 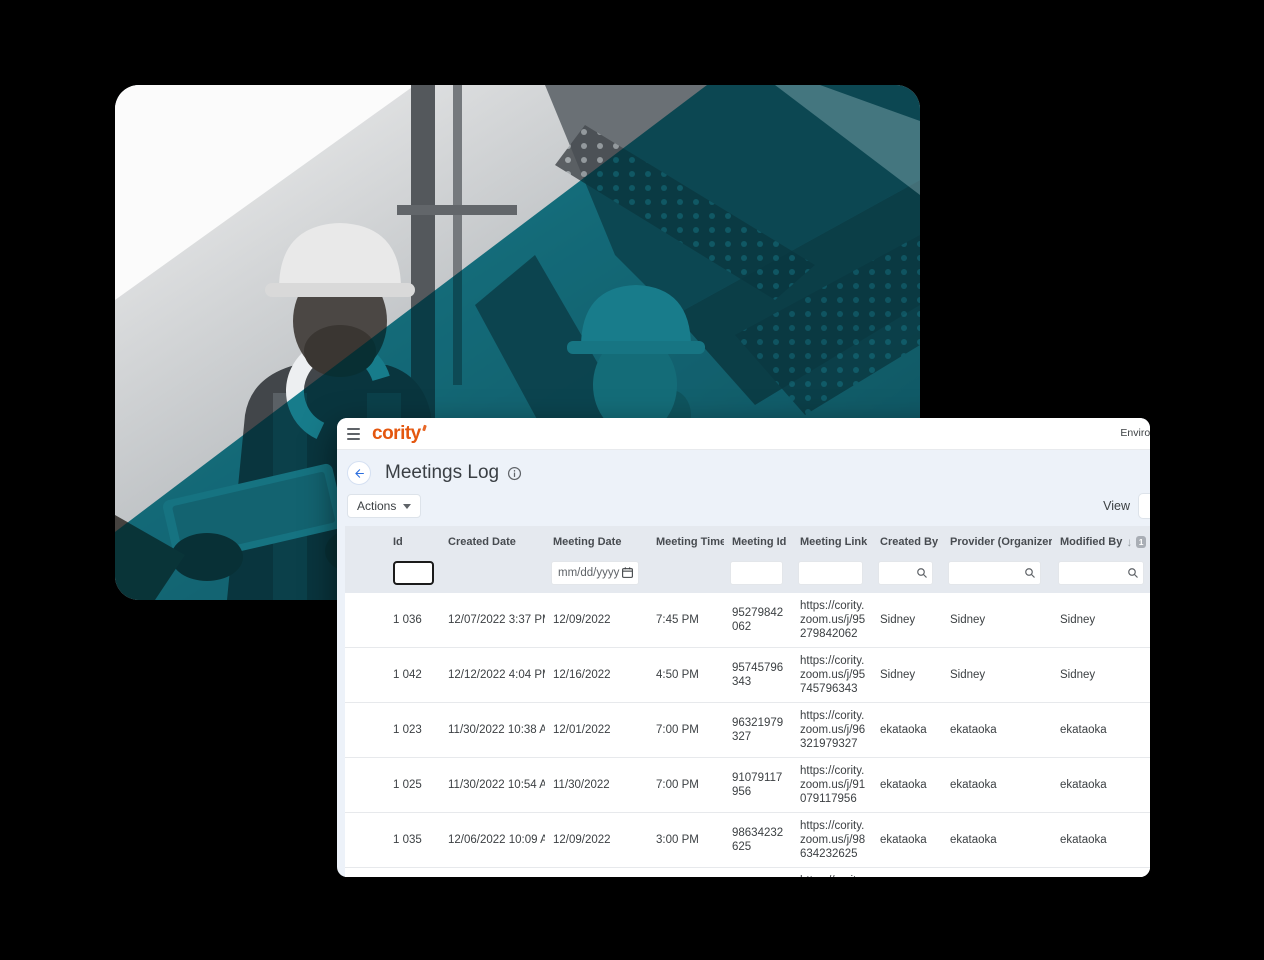 I want to click on column-header-modified-by: Modified By ↓ 1, so click(x=1101, y=542).